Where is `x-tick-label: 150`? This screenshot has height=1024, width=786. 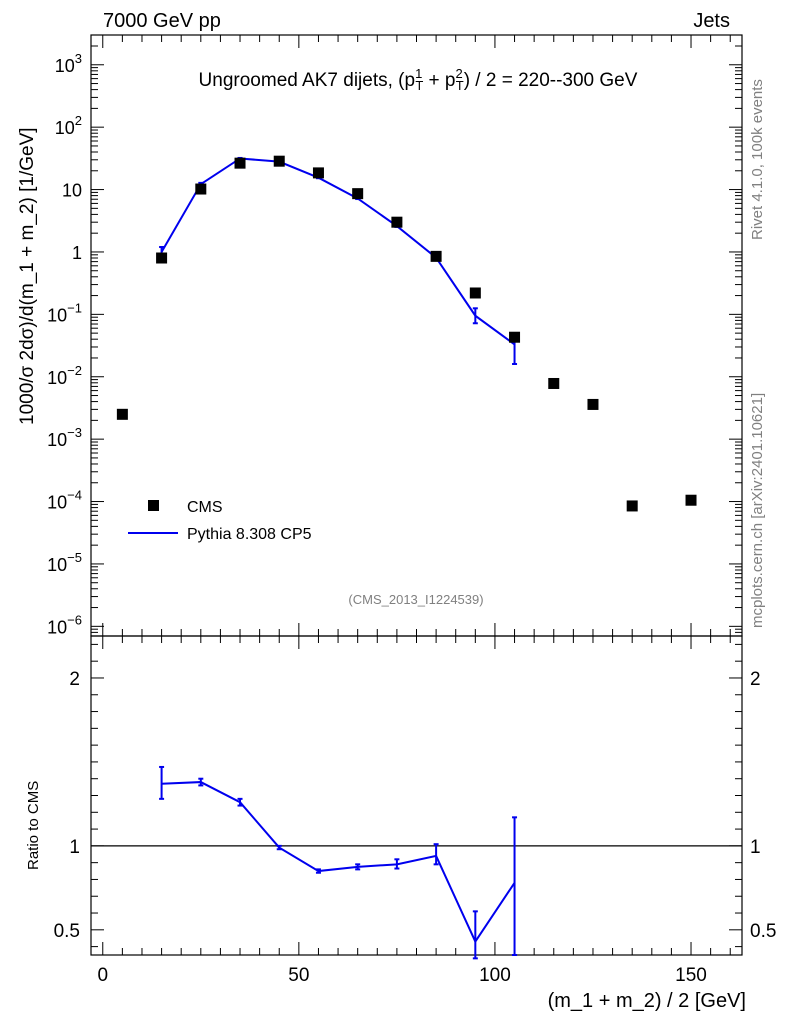
x-tick-label: 150 is located at coordinates (691, 975).